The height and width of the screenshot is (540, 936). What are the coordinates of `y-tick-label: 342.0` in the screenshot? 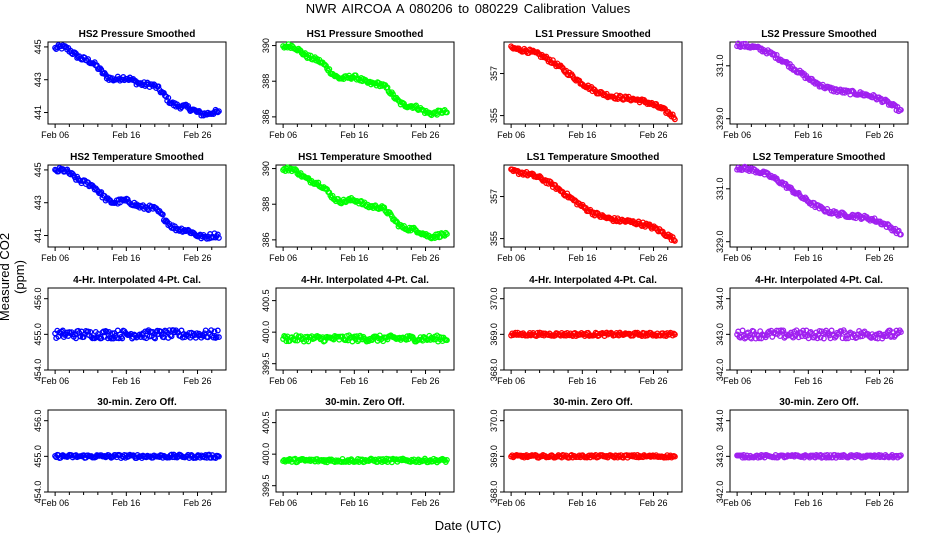 It's located at (720, 370).